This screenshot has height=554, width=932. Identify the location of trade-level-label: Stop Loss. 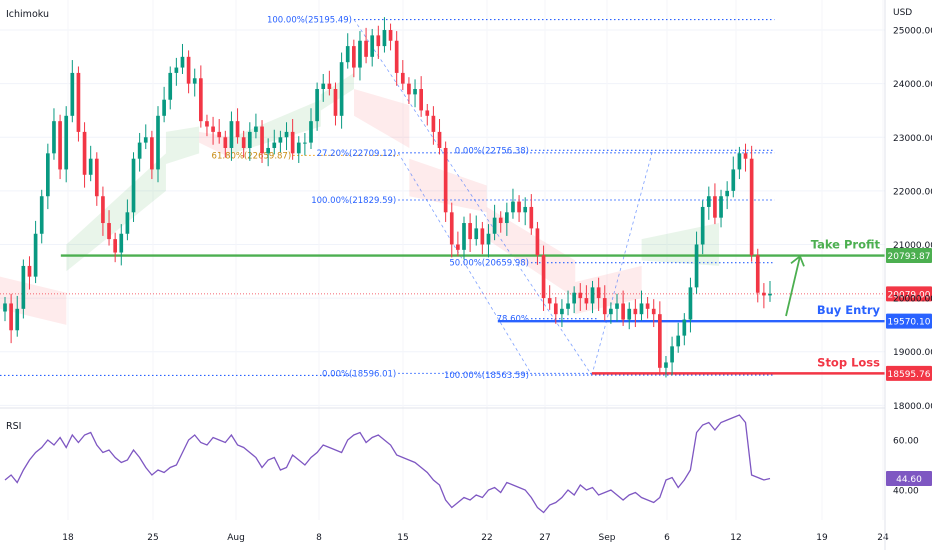
(848, 362).